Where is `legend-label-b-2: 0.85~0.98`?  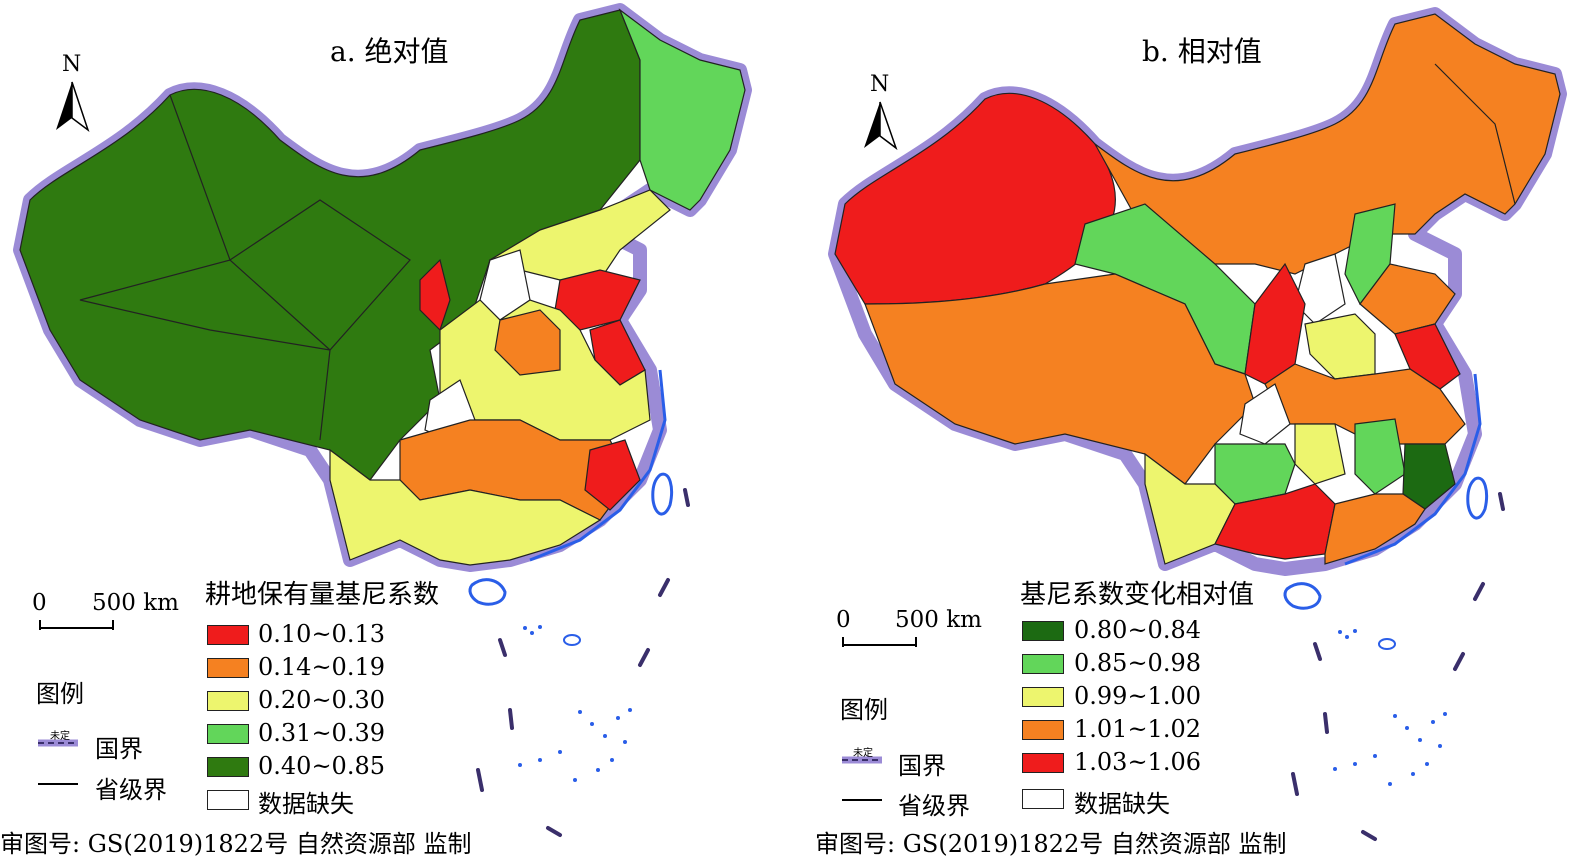 legend-label-b-2: 0.85~0.98 is located at coordinates (1137, 663).